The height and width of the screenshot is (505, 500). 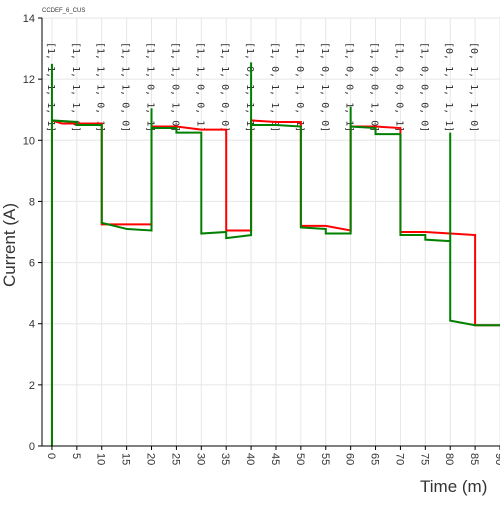 What do you see at coordinates (274, 87) in the screenshot?
I see `annotation-label: [1, 0, 1, 1, 0]` at bounding box center [274, 87].